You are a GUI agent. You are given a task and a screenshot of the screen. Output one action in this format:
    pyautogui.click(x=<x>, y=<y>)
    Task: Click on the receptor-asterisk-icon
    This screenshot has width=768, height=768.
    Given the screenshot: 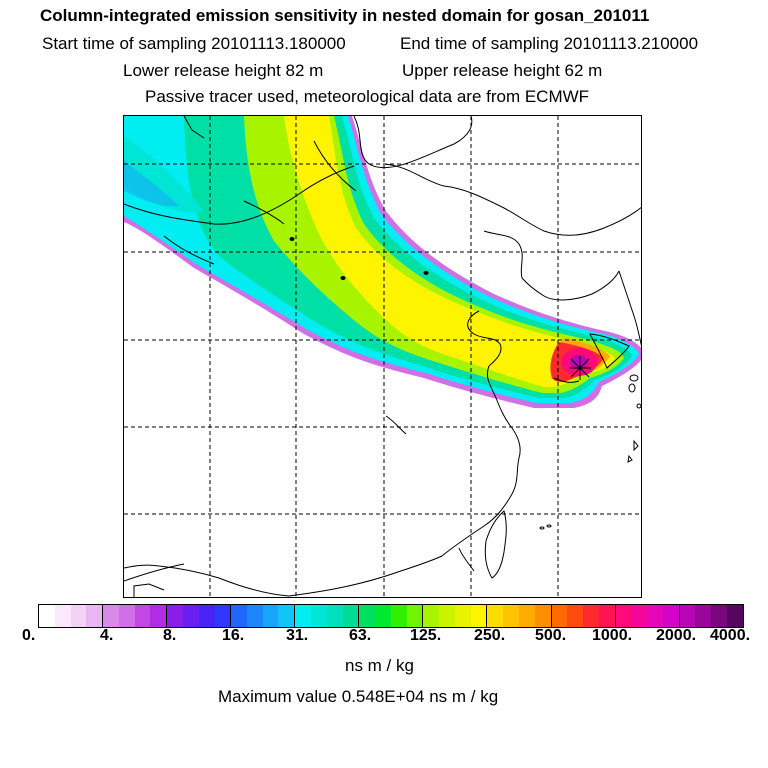 What is the action you would take?
    pyautogui.click(x=580, y=368)
    